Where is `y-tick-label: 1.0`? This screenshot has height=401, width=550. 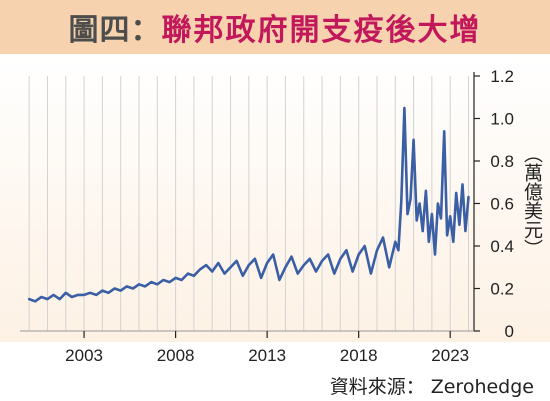
y-tick-label: 1.0 is located at coordinates (502, 119).